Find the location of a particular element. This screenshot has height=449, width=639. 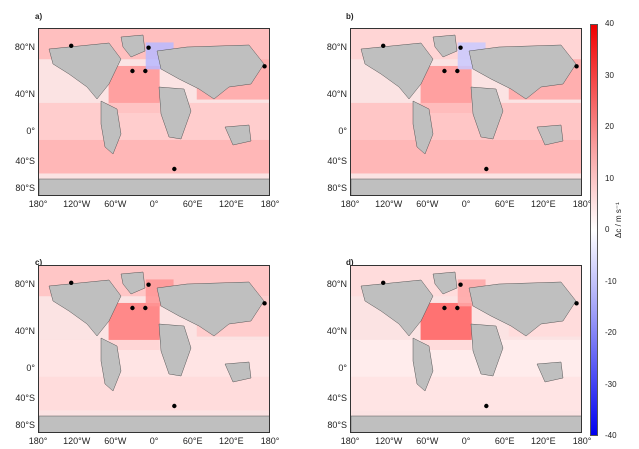

colorbar-tick-label: 20 is located at coordinates (609, 126).